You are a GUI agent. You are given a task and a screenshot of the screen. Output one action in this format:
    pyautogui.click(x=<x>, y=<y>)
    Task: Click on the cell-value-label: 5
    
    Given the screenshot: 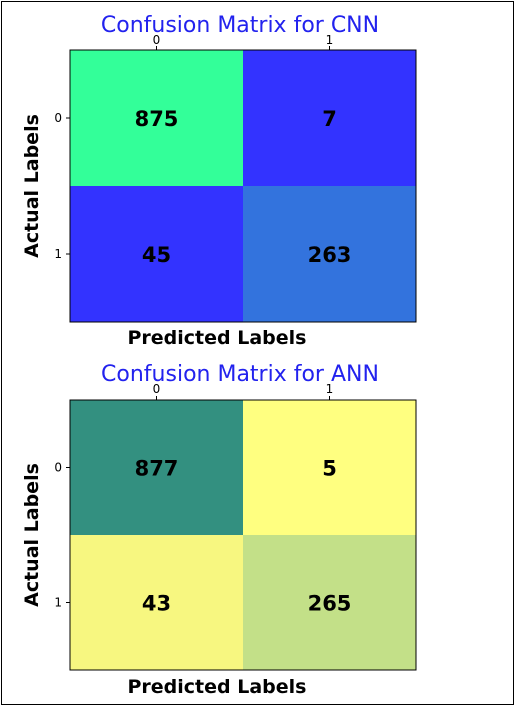 What is the action you would take?
    pyautogui.click(x=329, y=469)
    